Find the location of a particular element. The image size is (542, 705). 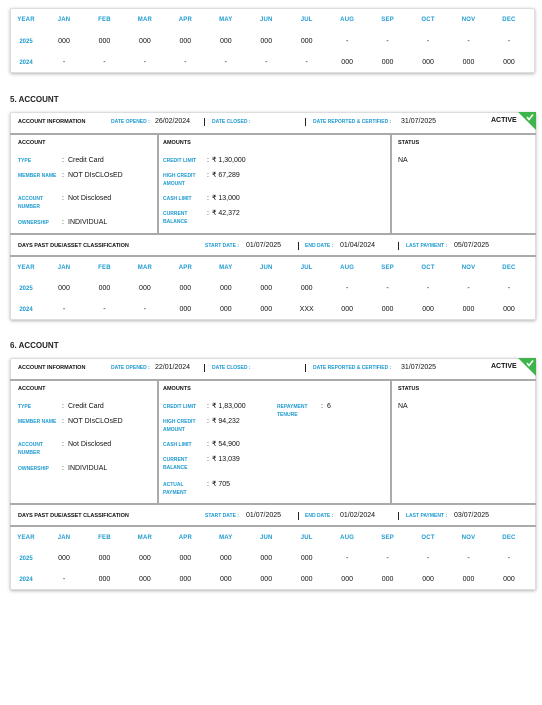

date-label: DATE REPORTED & CERTIFIED : is located at coordinates (352, 368).